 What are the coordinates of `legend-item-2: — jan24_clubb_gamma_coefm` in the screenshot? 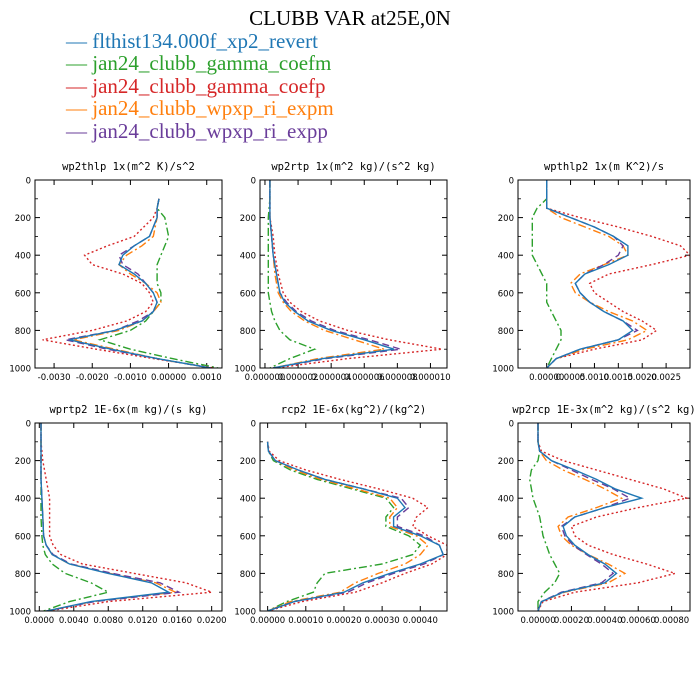 It's located at (200, 63).